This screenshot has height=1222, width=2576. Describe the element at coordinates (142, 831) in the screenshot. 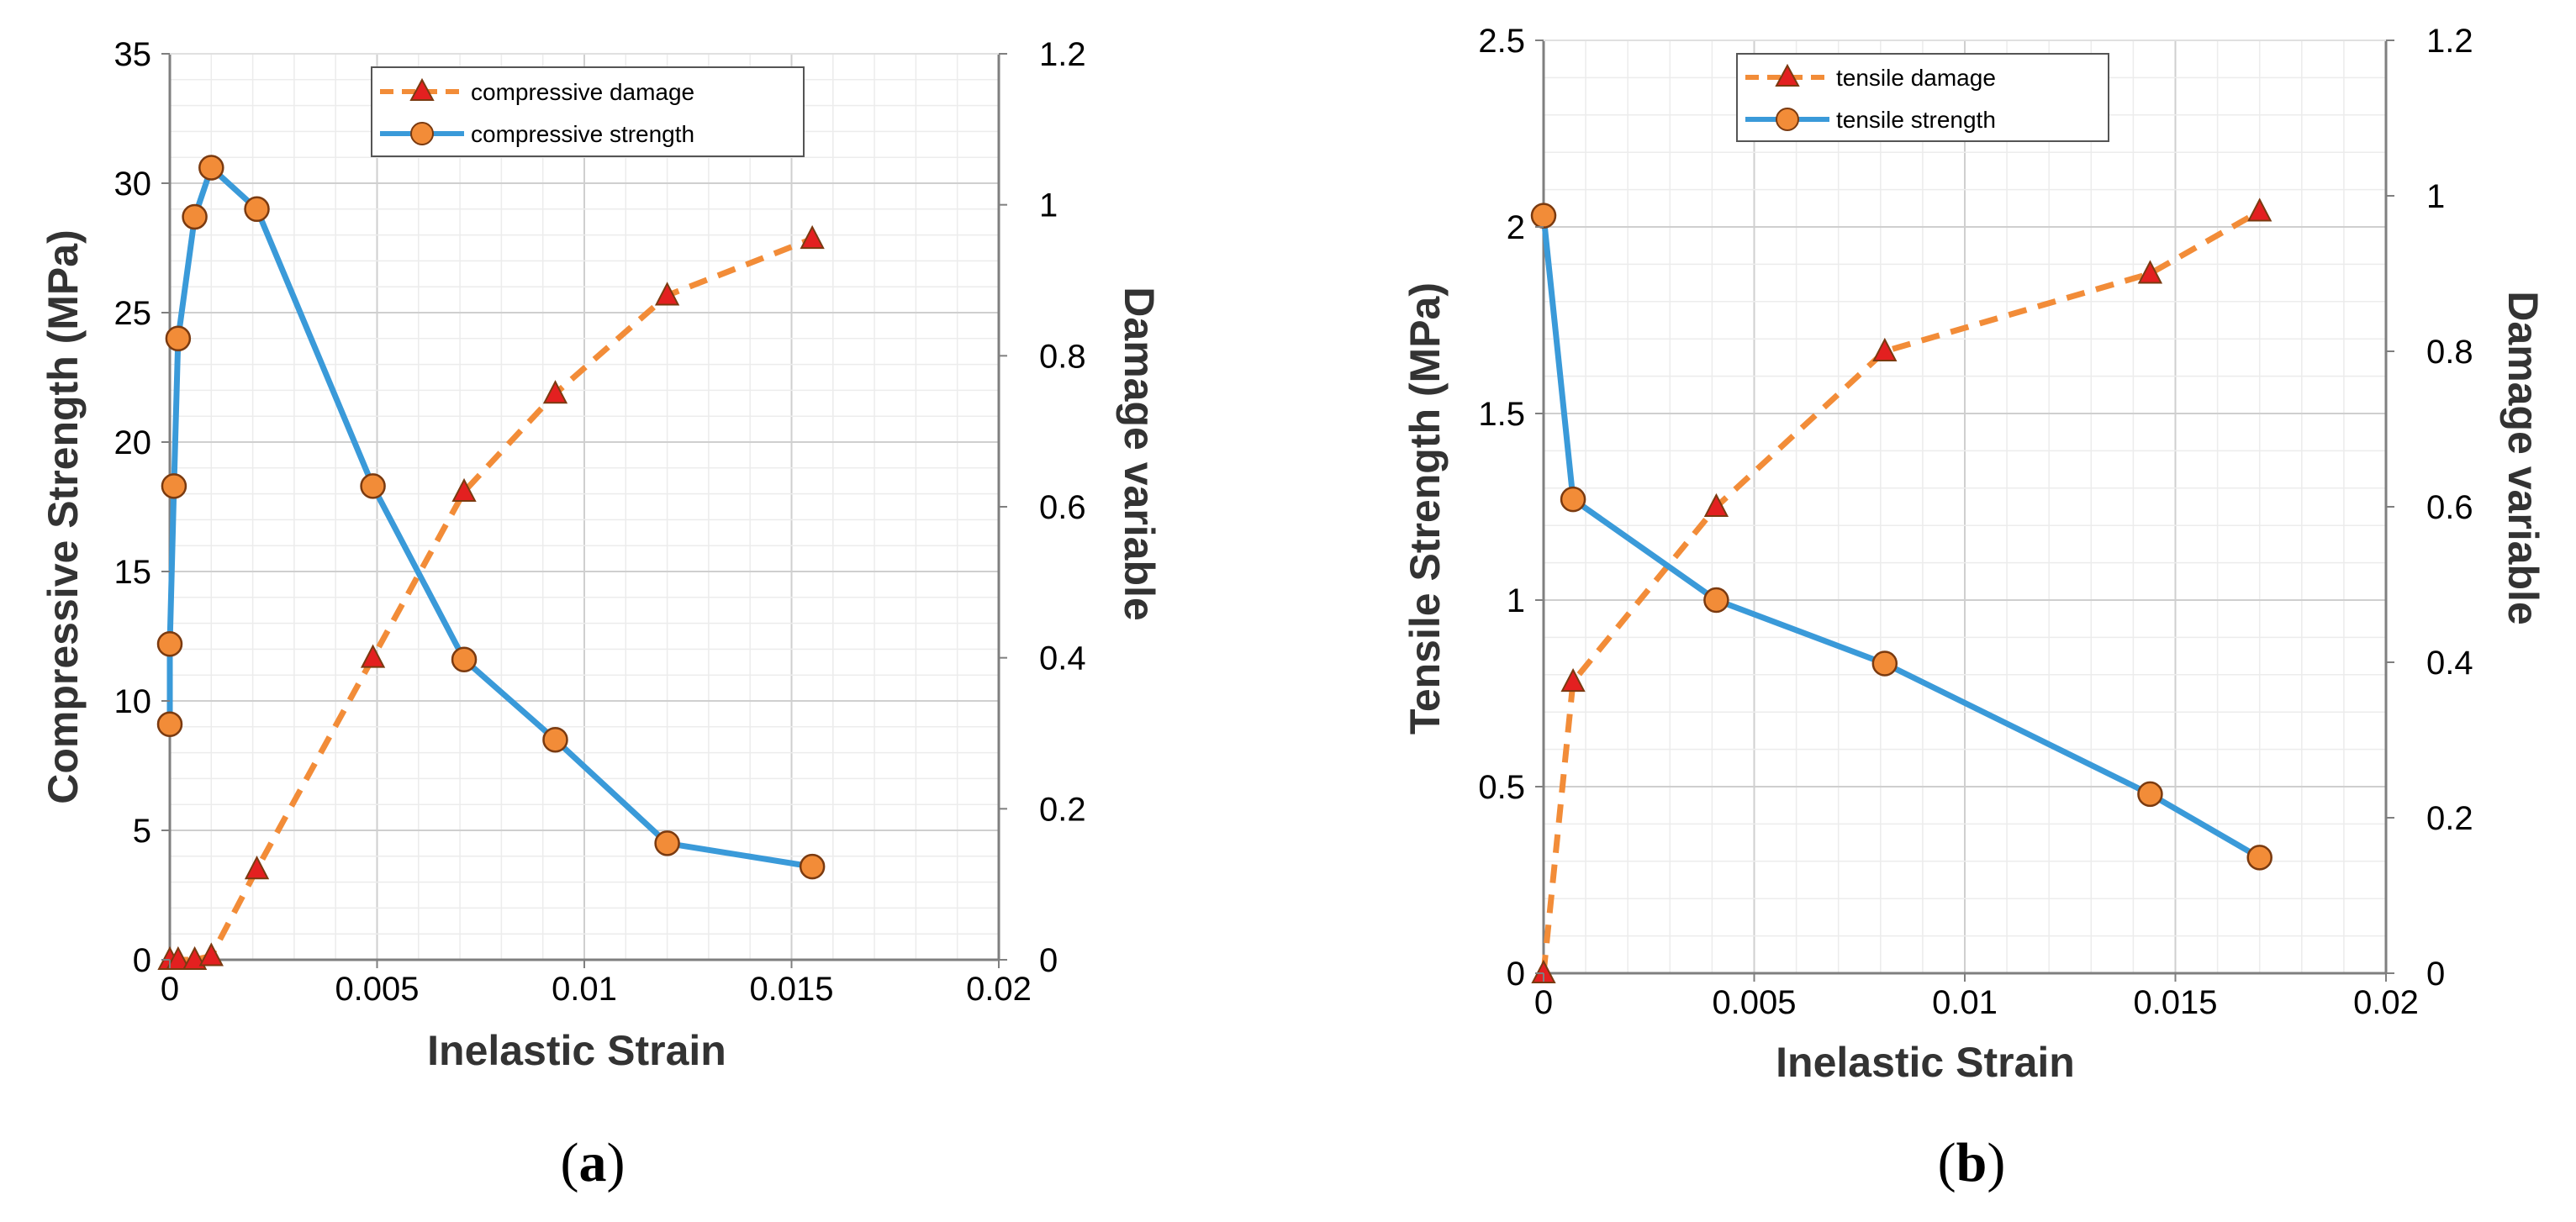

I see `panel-a-y-tick-label: 5` at that location.